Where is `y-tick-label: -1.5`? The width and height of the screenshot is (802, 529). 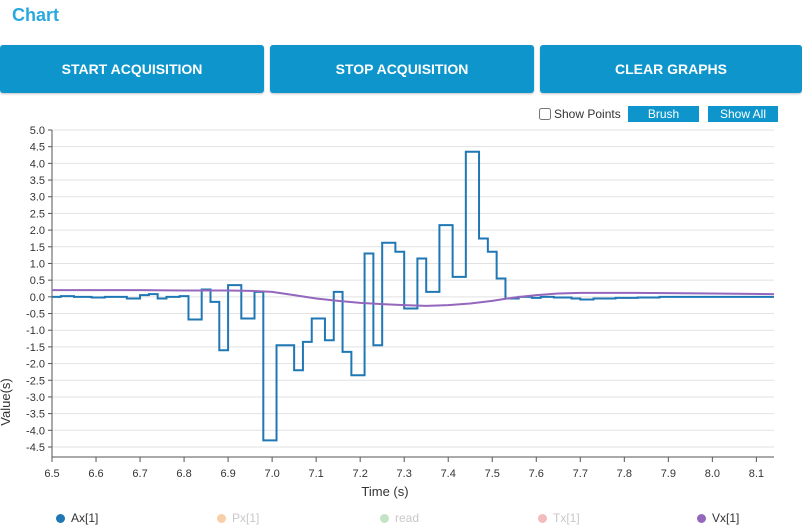
y-tick-label: -1.5 is located at coordinates (35, 348).